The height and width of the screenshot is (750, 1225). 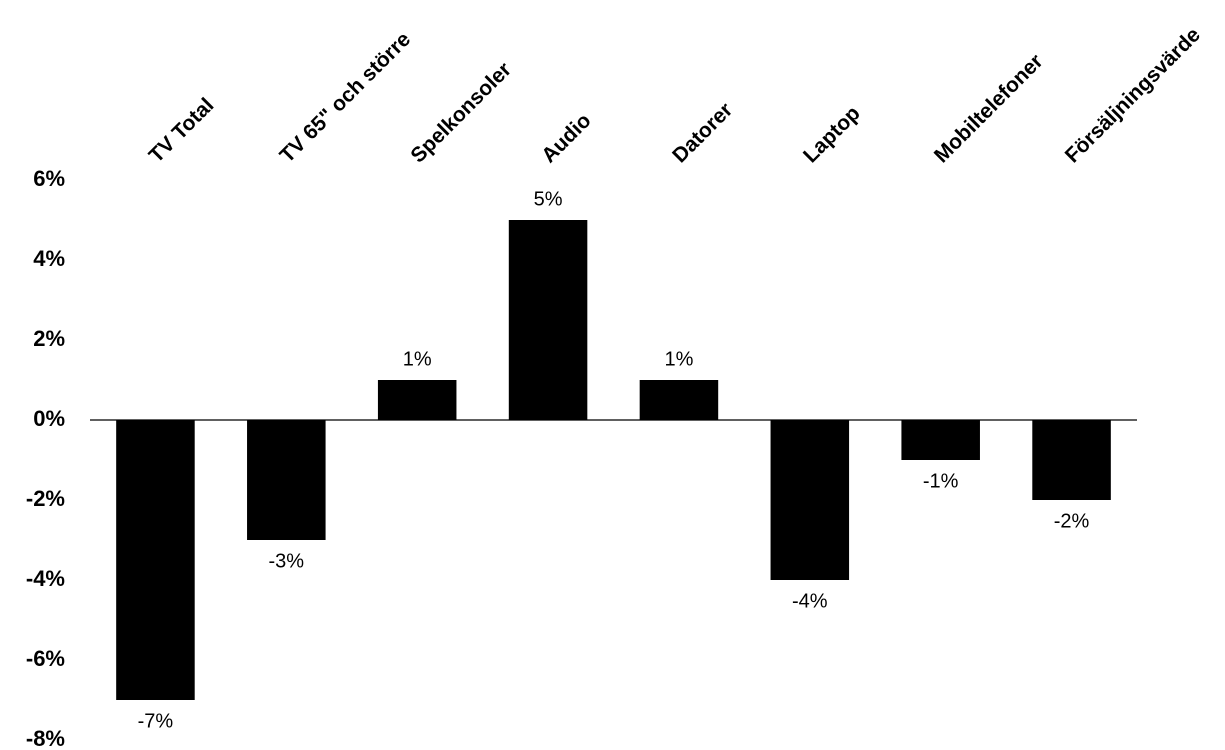 What do you see at coordinates (287, 561) in the screenshot?
I see `value-label: -3%` at bounding box center [287, 561].